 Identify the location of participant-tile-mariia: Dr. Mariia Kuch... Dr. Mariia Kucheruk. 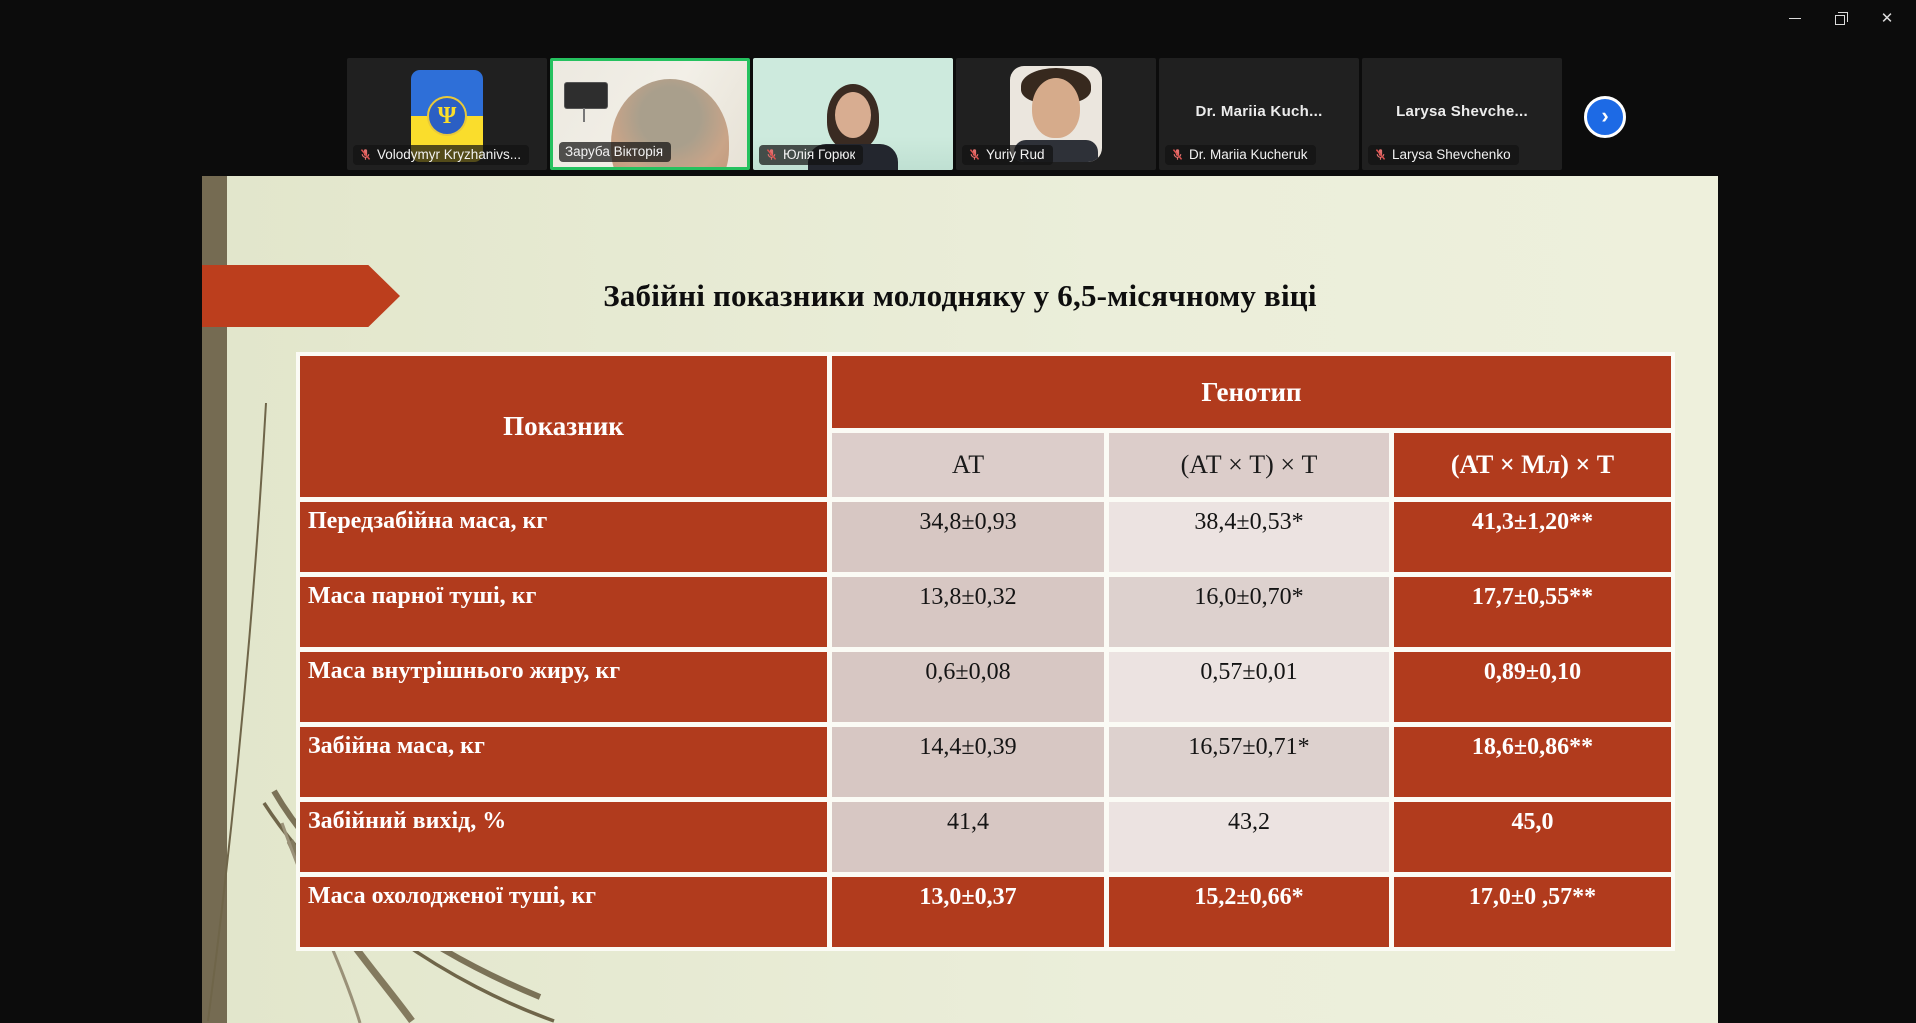
(1259, 114).